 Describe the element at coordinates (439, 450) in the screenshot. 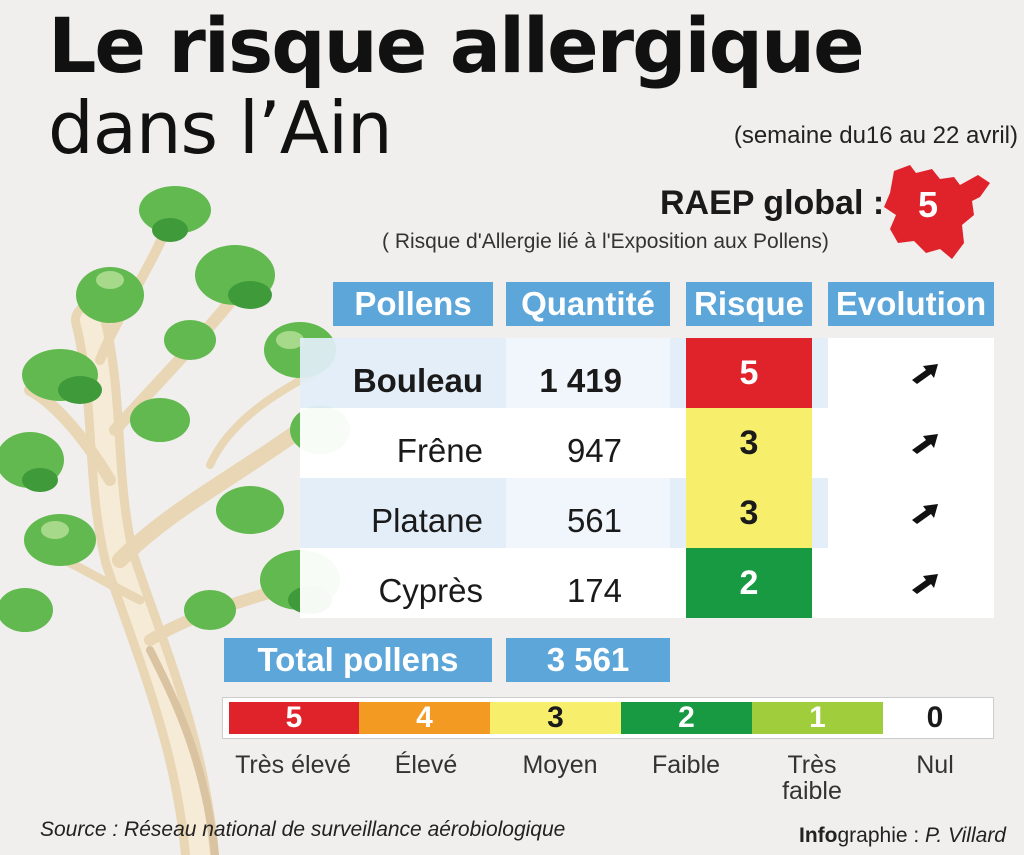

I see `pollen-name: Frêne` at that location.